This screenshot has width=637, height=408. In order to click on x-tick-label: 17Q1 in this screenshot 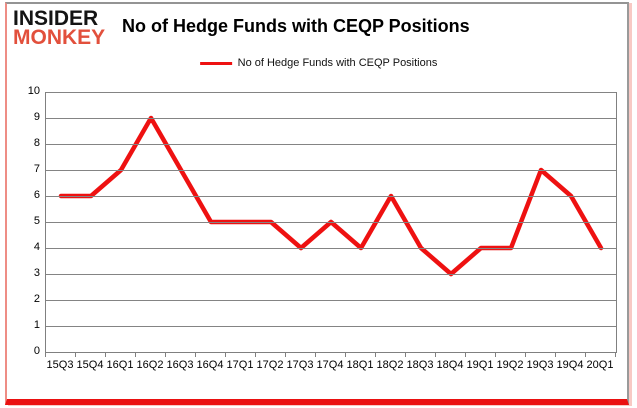, I will do `click(240, 365)`.